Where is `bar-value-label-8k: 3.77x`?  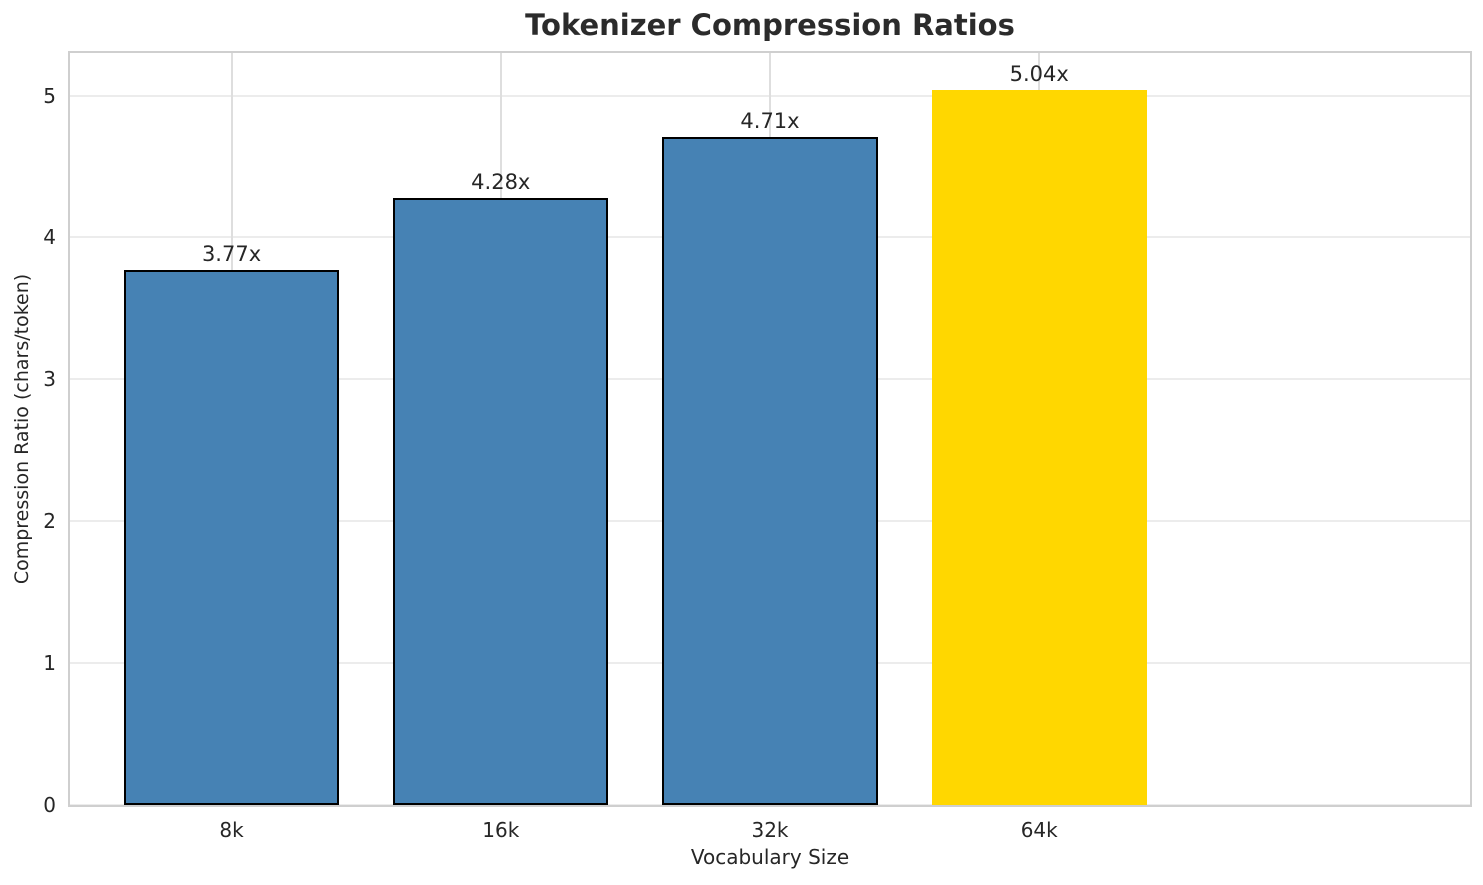 bar-value-label-8k: 3.77x is located at coordinates (231, 254).